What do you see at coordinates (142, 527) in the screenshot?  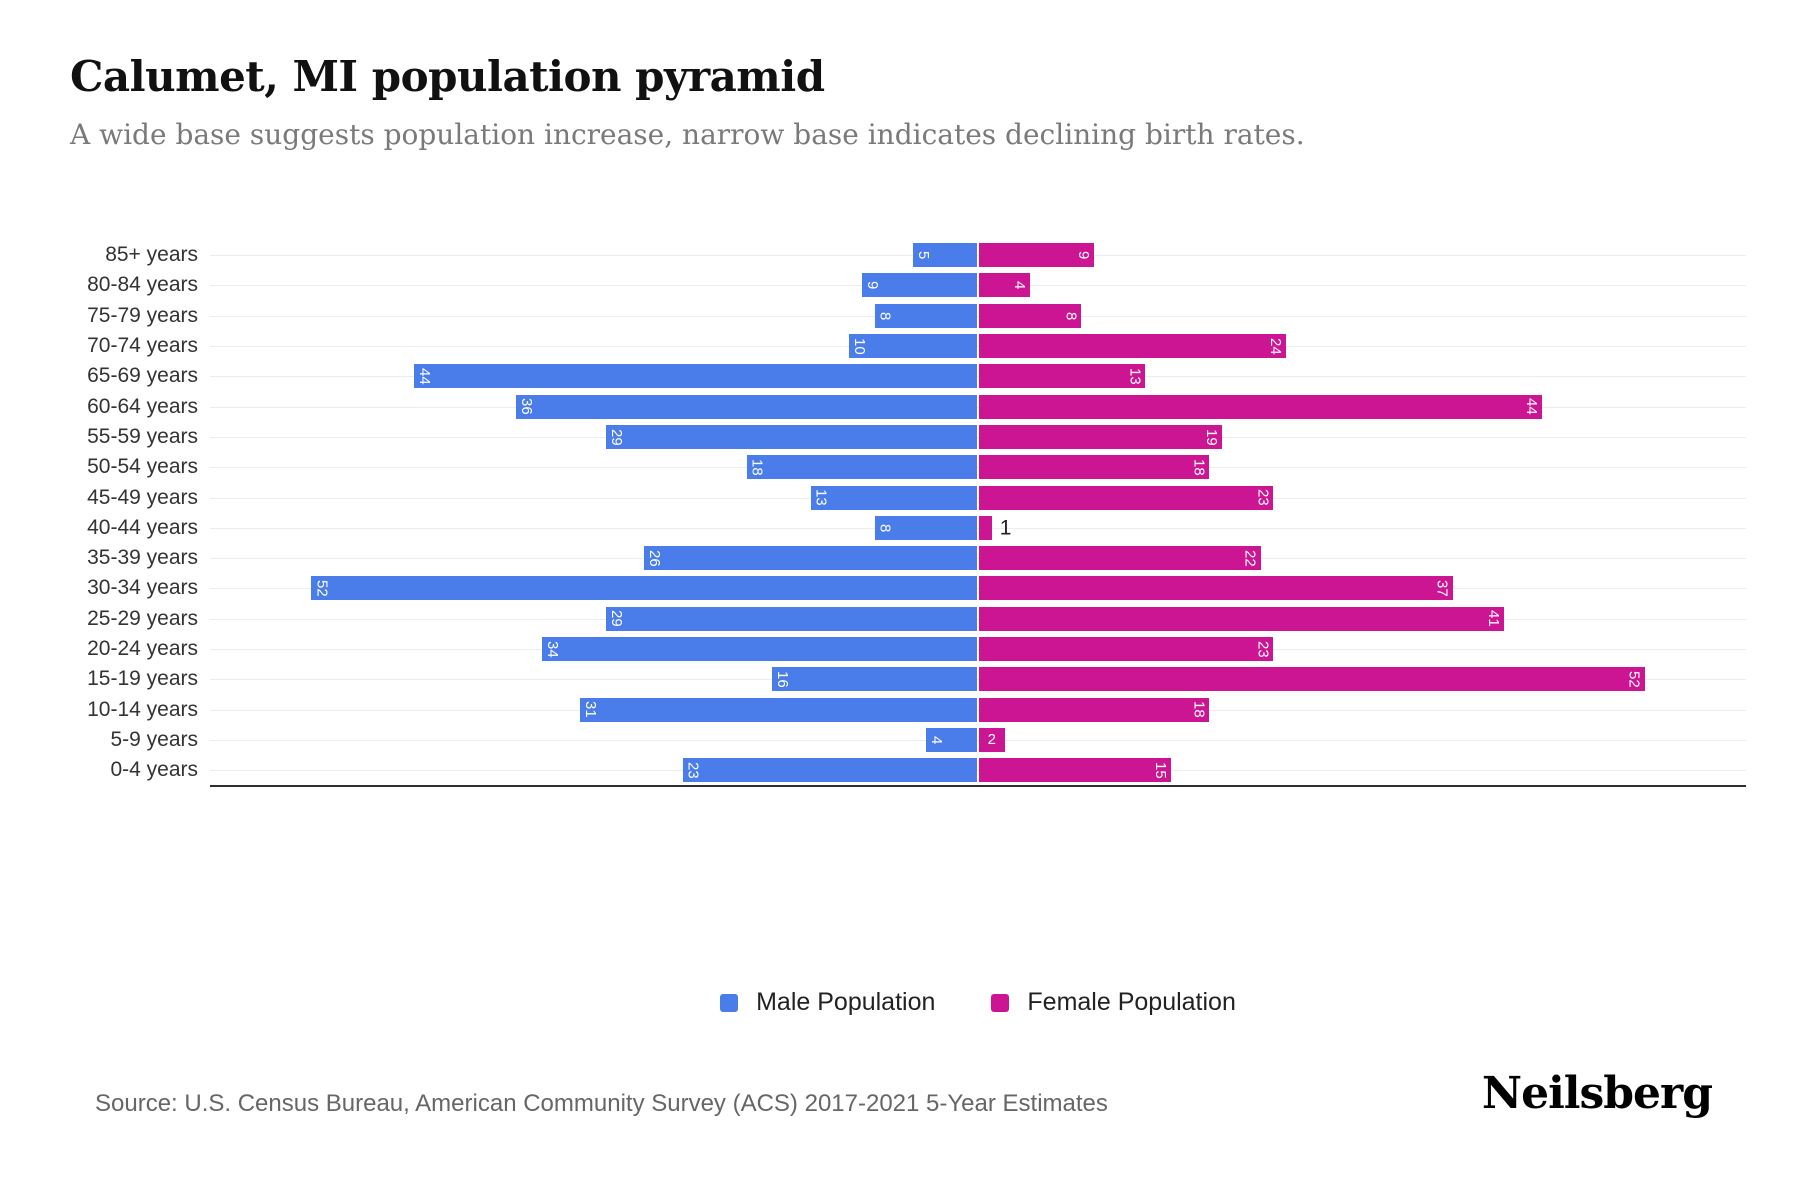 I see `age-group-label: 40-44 years` at bounding box center [142, 527].